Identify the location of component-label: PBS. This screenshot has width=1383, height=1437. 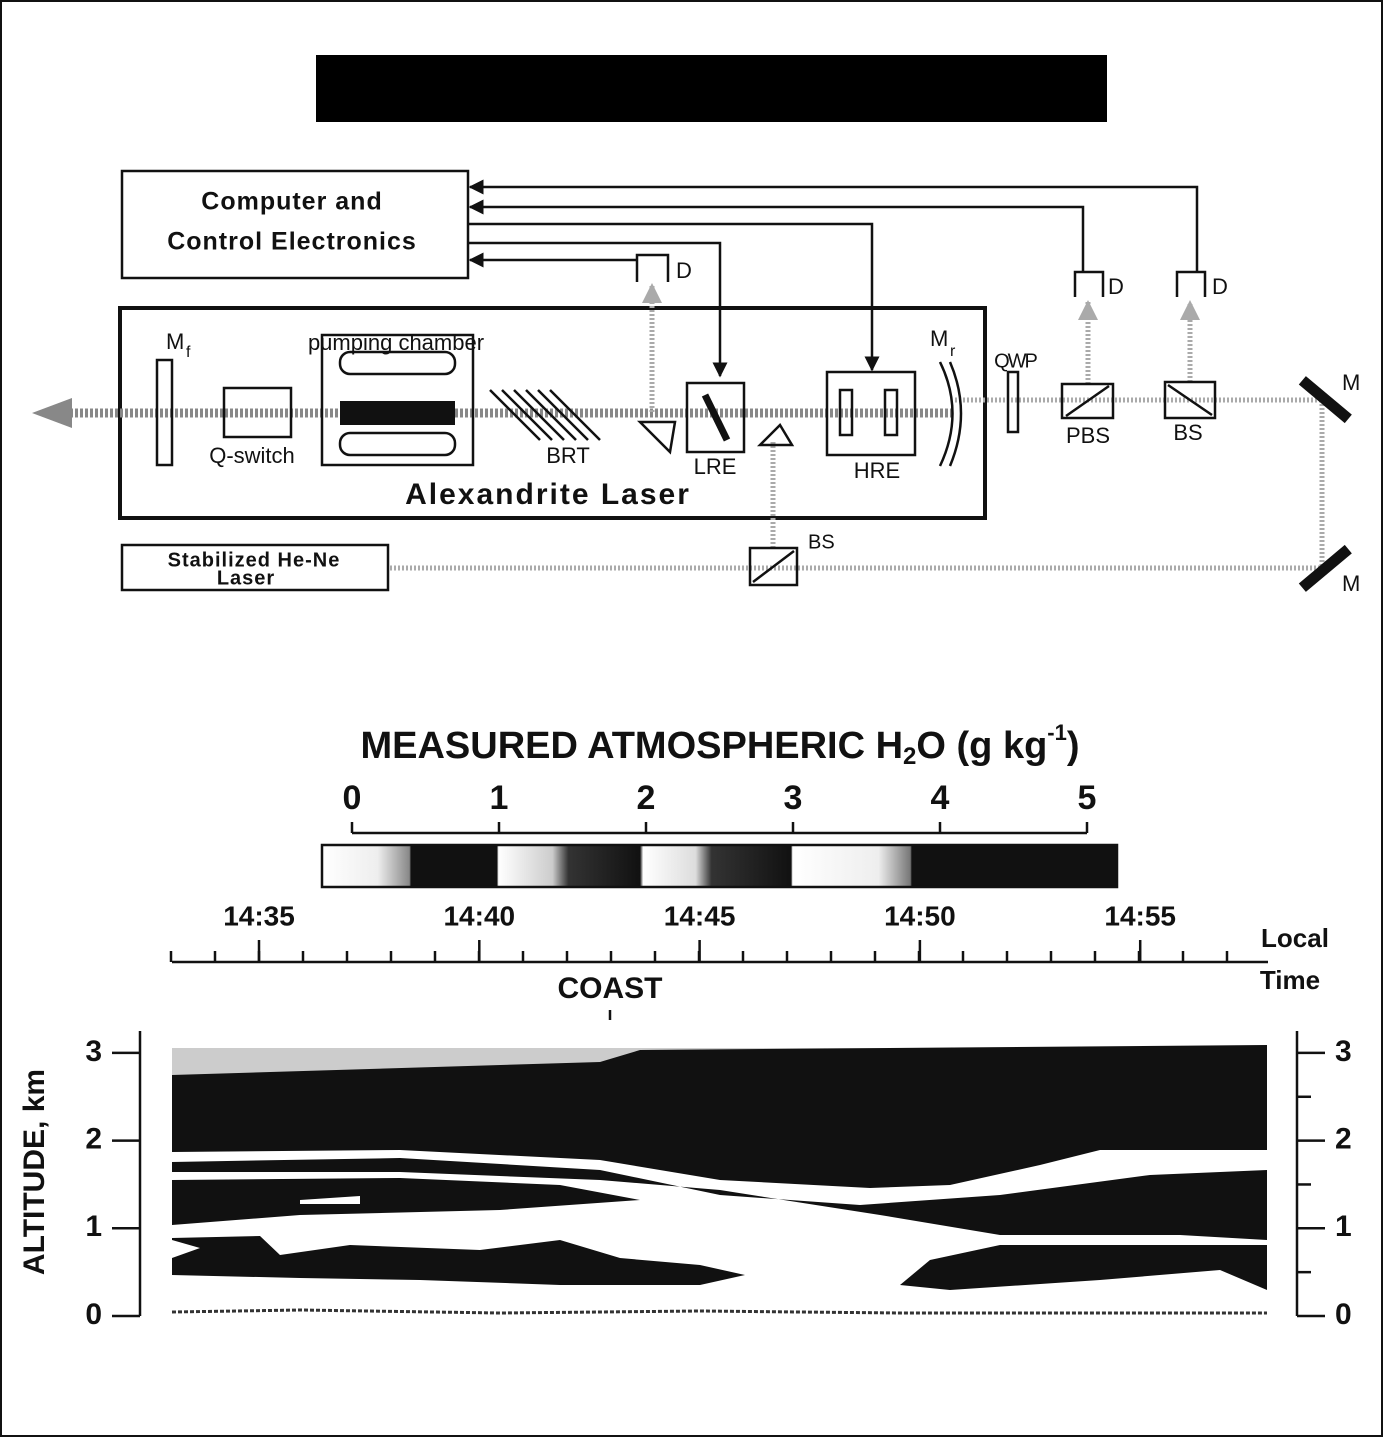
(1088, 435).